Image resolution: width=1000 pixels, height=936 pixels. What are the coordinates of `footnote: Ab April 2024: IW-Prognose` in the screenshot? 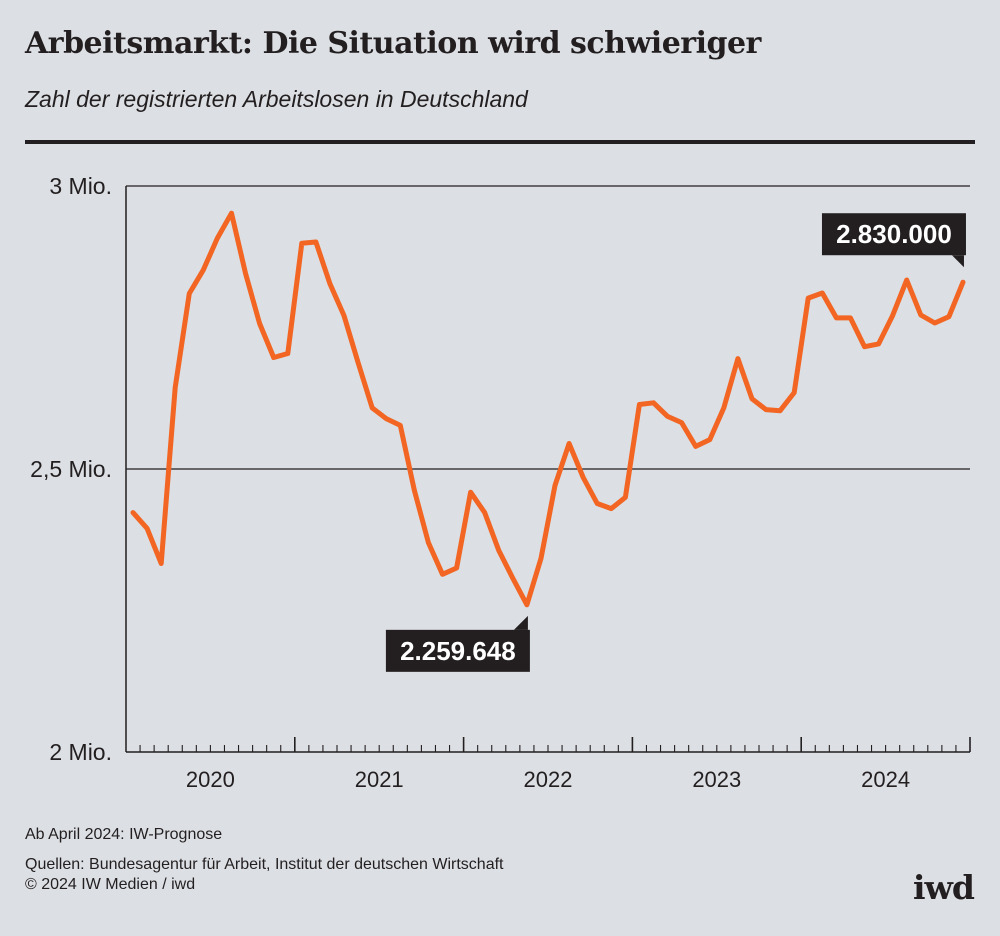 It's located at (124, 834).